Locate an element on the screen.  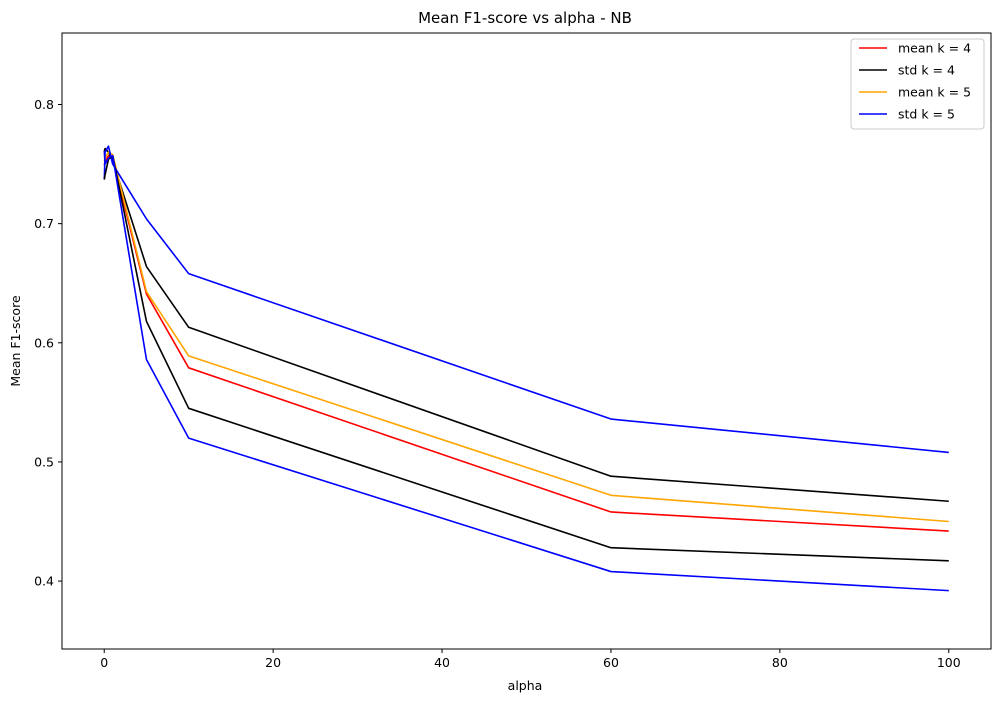
y-tick-label: 0.7 is located at coordinates (44, 223).